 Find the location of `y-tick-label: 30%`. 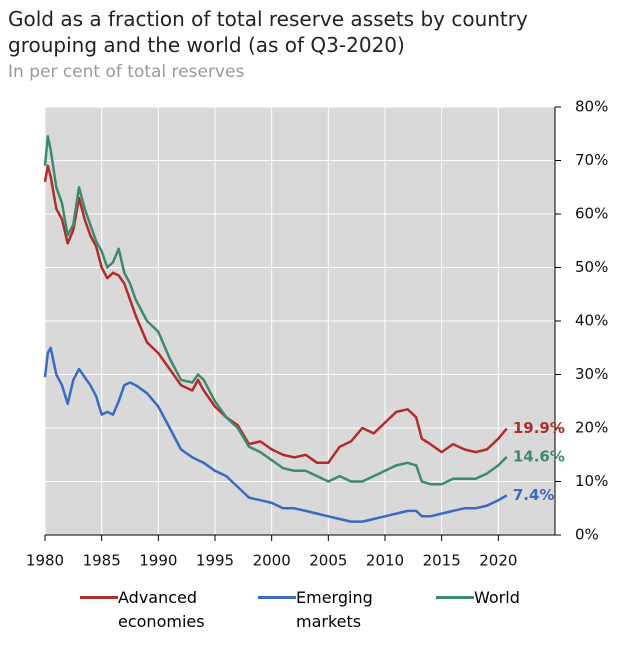

y-tick-label: 30% is located at coordinates (591, 374).